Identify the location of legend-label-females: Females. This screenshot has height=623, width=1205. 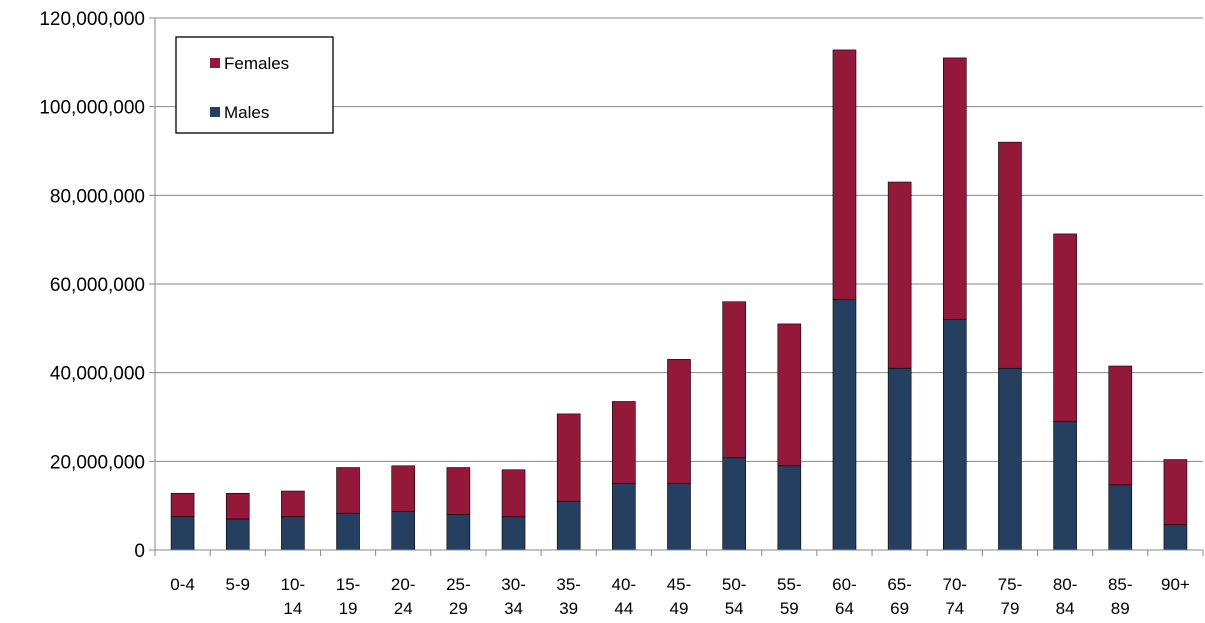
(256, 63).